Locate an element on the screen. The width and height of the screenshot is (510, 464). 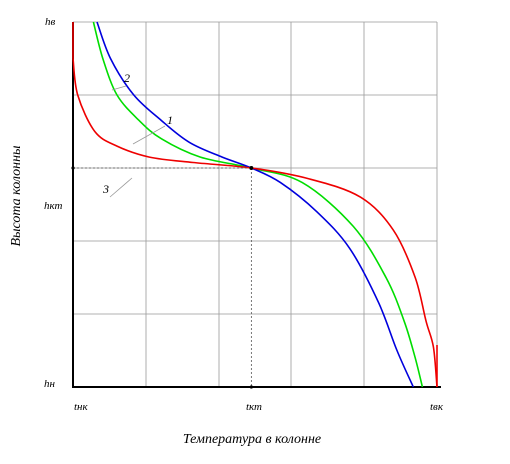
curve-label-3: 3 is located at coordinates (105, 189).